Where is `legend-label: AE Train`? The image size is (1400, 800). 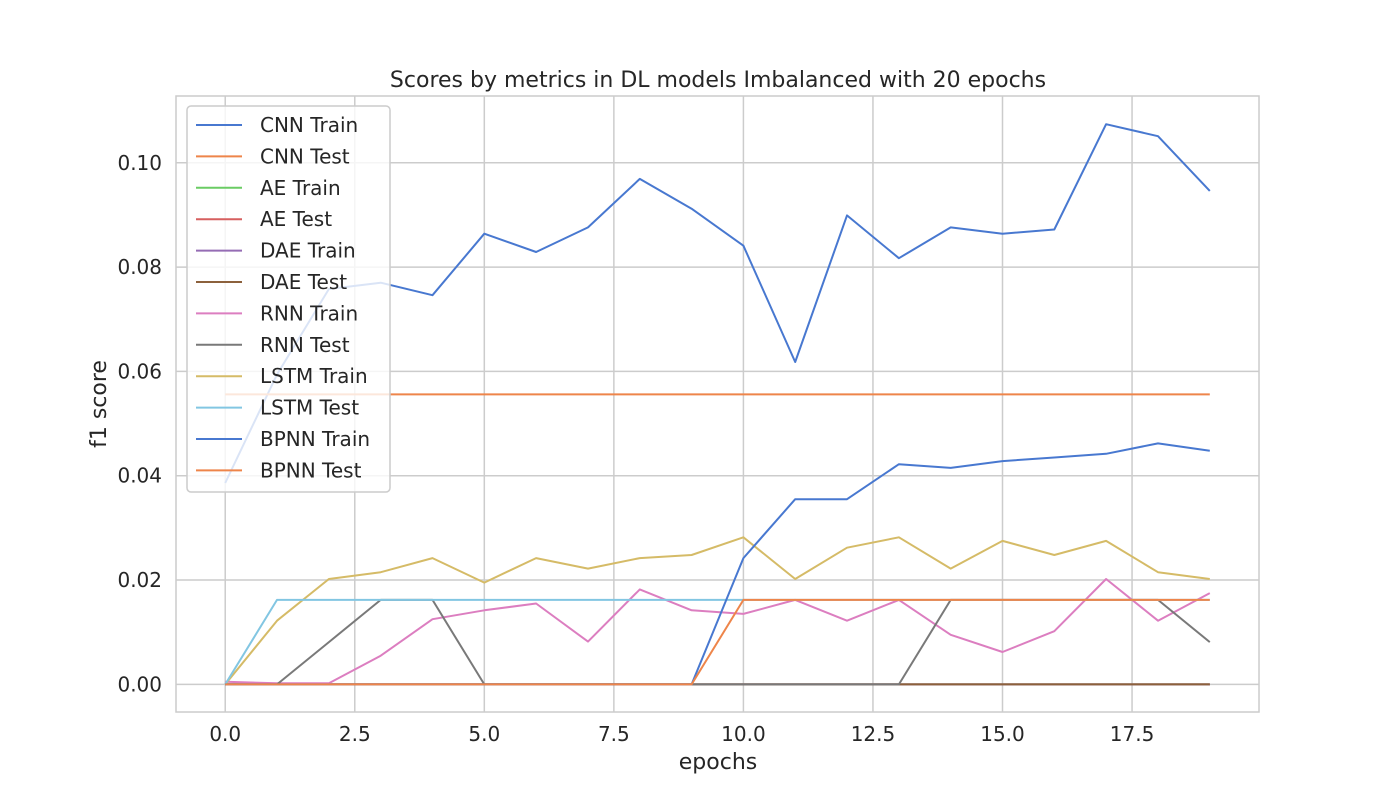 legend-label: AE Train is located at coordinates (300, 188).